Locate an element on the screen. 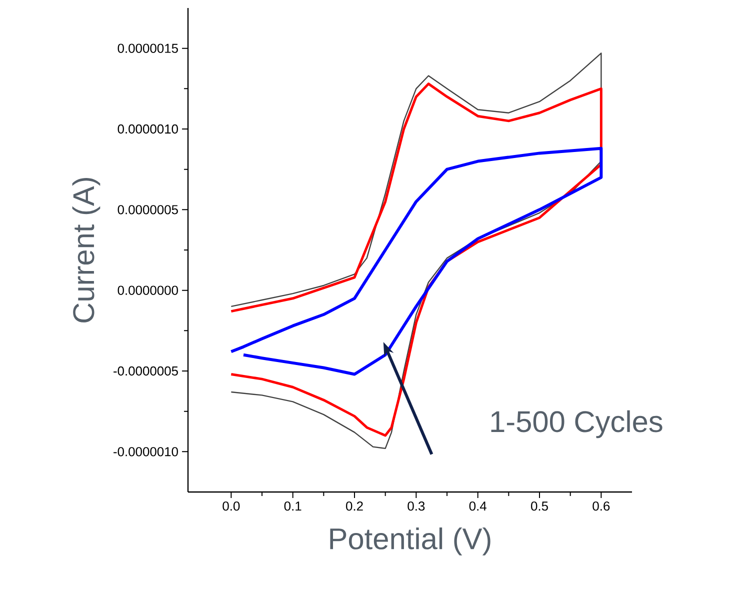  x-tick-label: 0.3 is located at coordinates (416, 506).